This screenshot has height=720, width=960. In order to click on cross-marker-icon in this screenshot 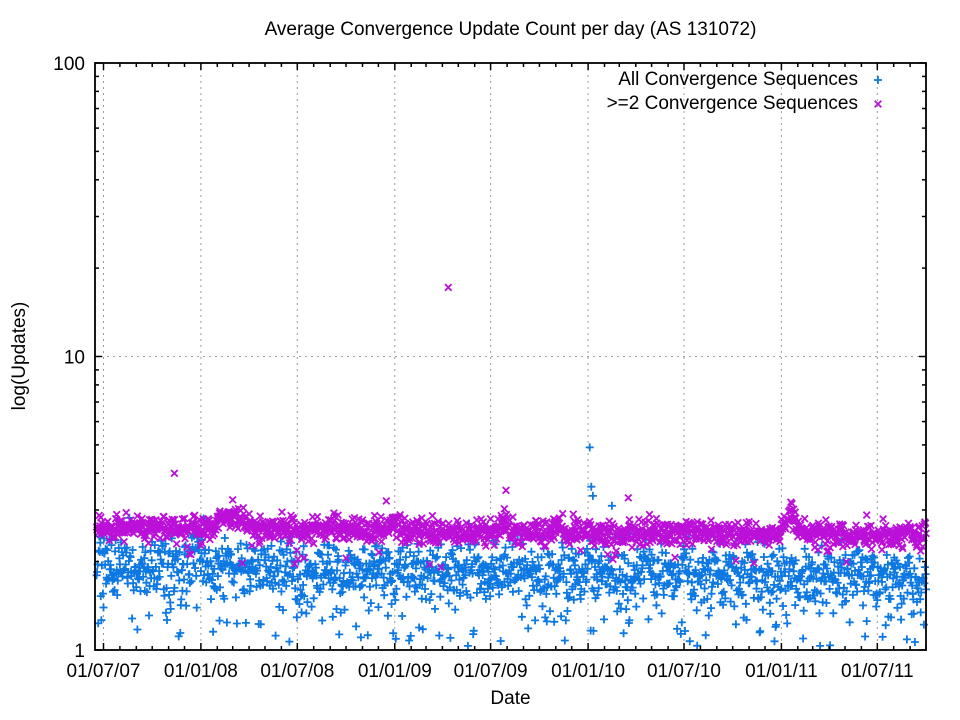, I will do `click(878, 104)`.